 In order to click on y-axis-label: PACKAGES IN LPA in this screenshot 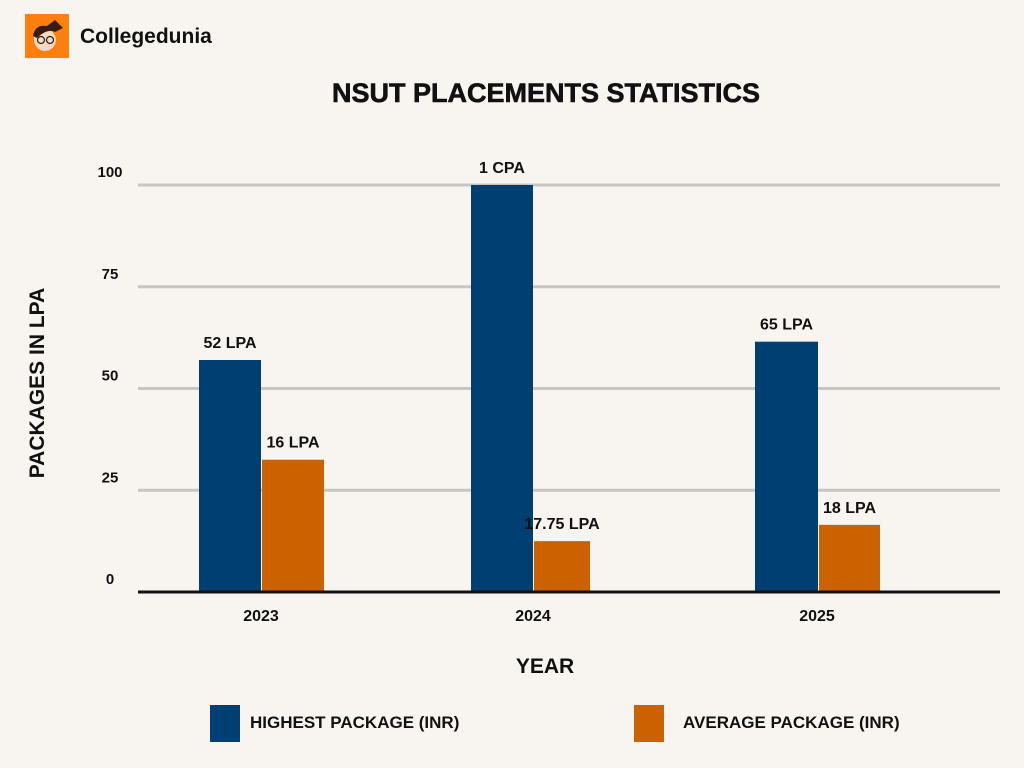, I will do `click(37, 383)`.